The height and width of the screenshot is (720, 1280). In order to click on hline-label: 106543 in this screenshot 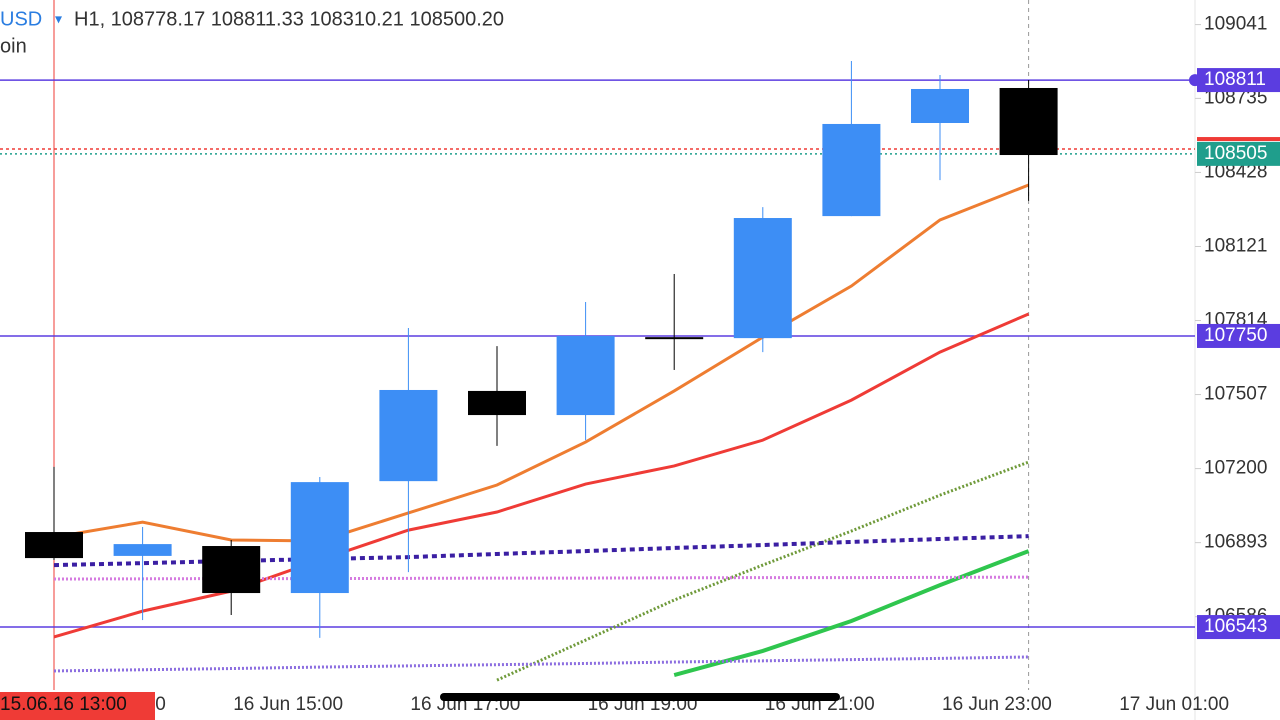, I will do `click(1235, 626)`.